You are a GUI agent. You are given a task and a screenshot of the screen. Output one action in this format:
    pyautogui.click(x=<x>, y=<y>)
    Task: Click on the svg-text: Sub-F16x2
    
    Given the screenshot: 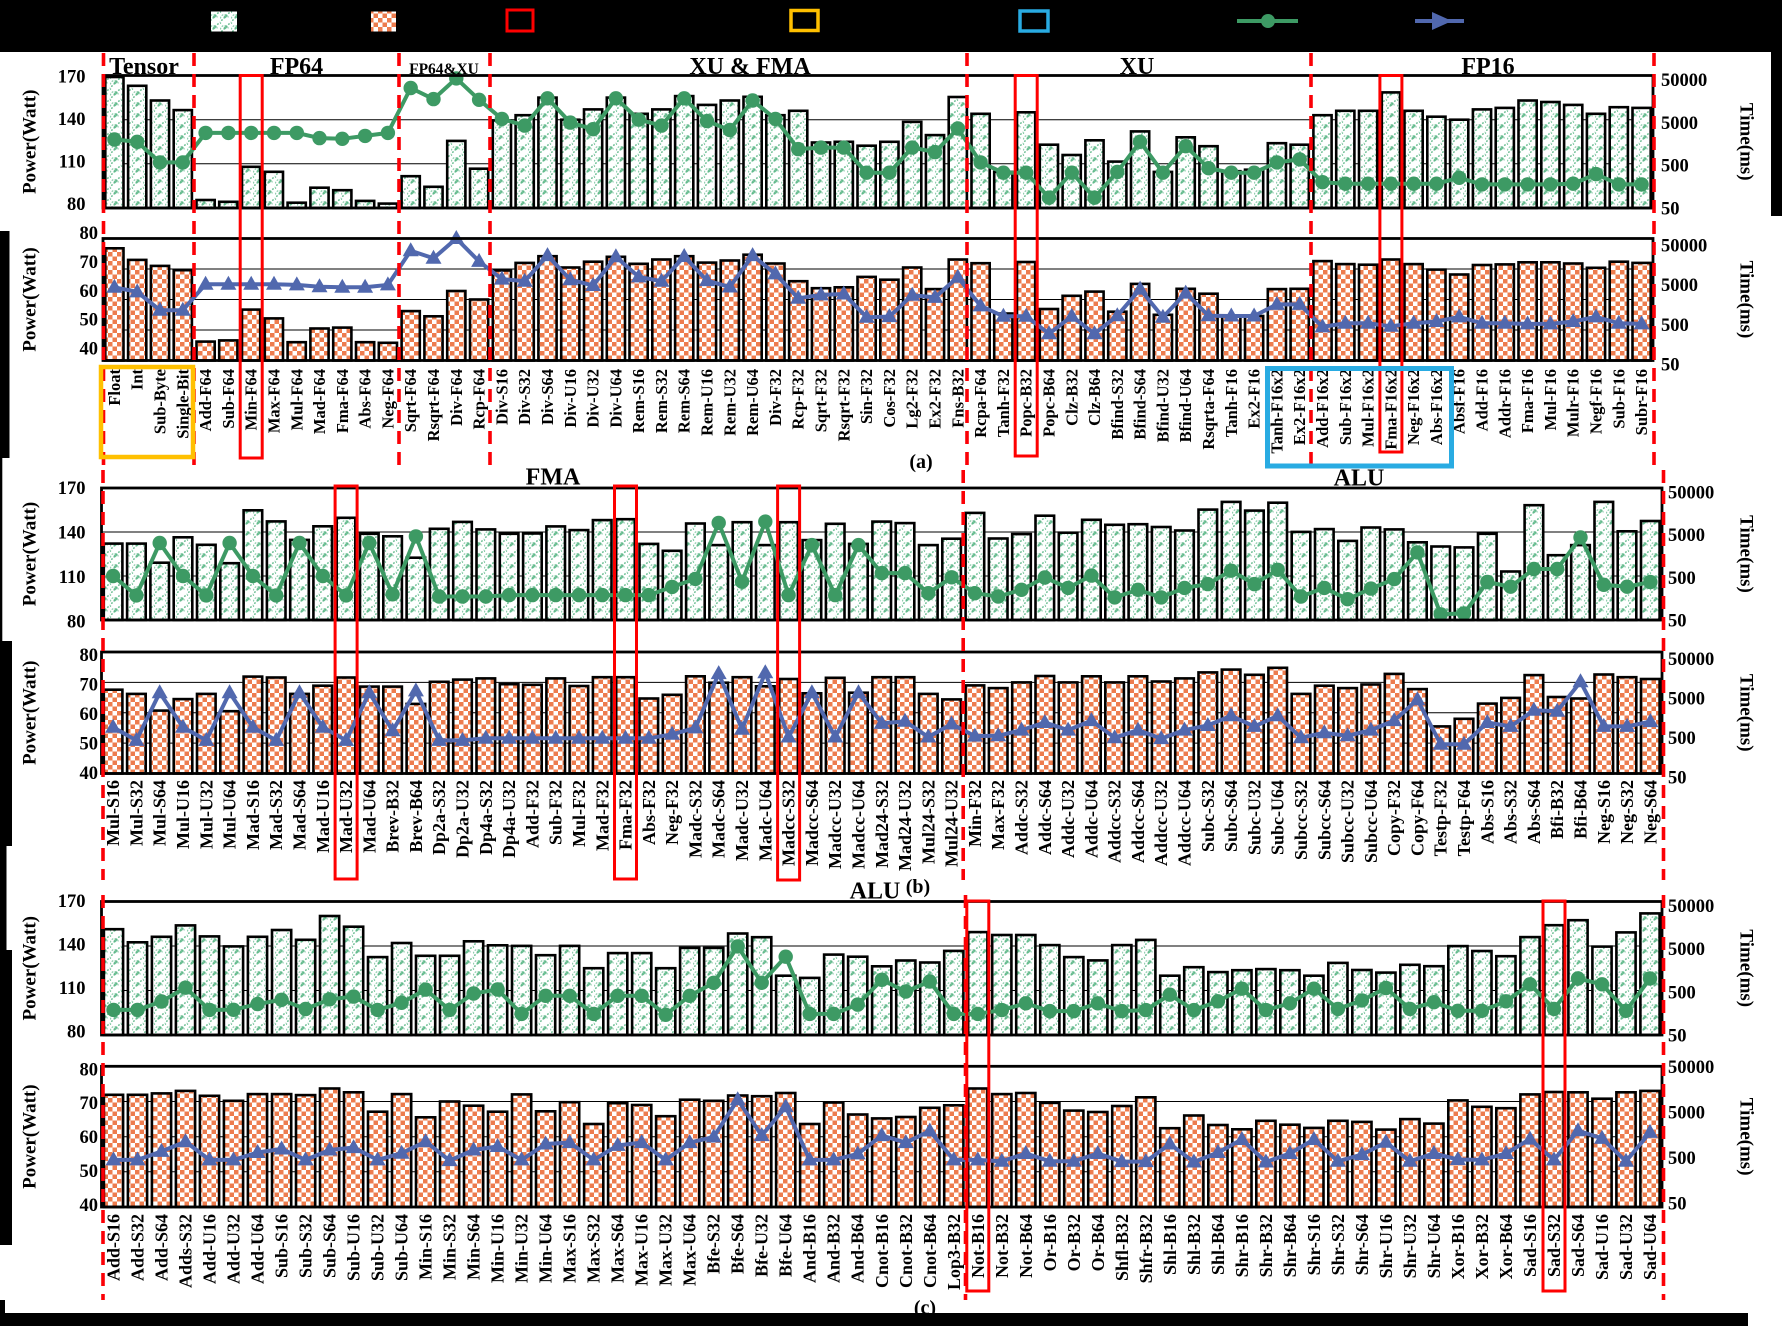 What is the action you would take?
    pyautogui.click(x=1345, y=407)
    